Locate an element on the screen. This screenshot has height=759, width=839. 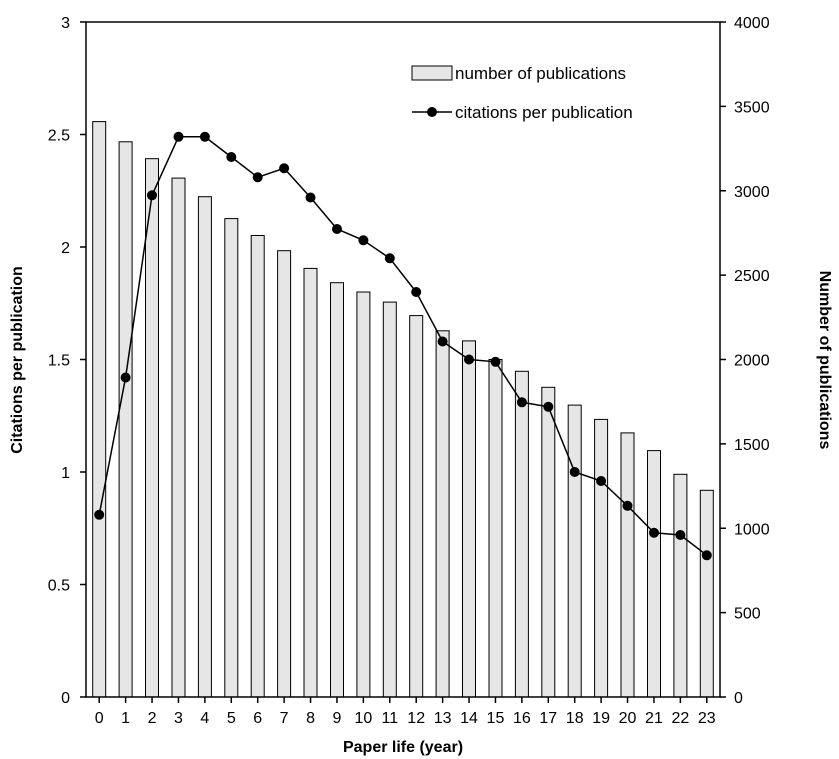
x-tick-label: 2 is located at coordinates (152, 718).